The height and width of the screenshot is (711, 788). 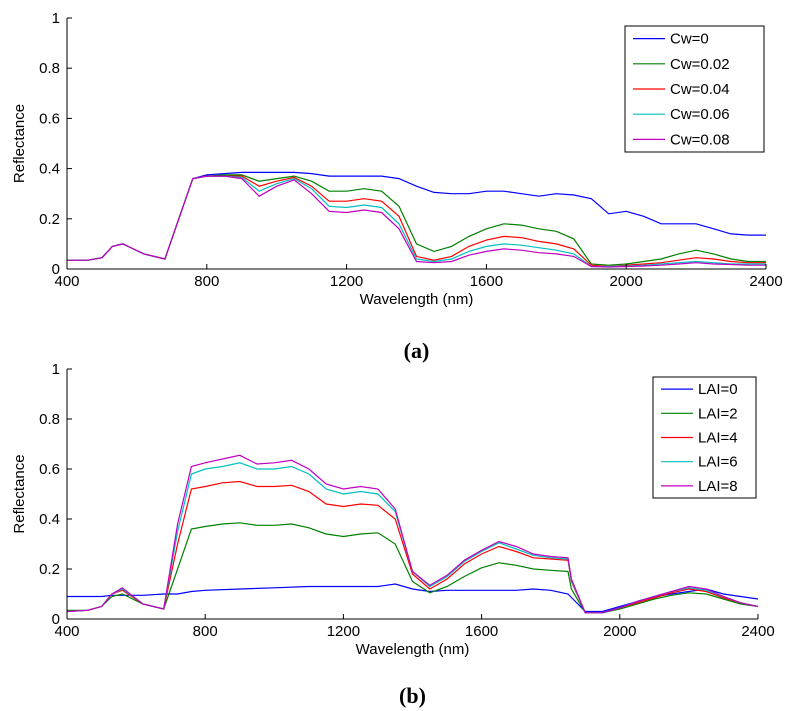 What do you see at coordinates (412, 695) in the screenshot?
I see `panel-caption: (b)` at bounding box center [412, 695].